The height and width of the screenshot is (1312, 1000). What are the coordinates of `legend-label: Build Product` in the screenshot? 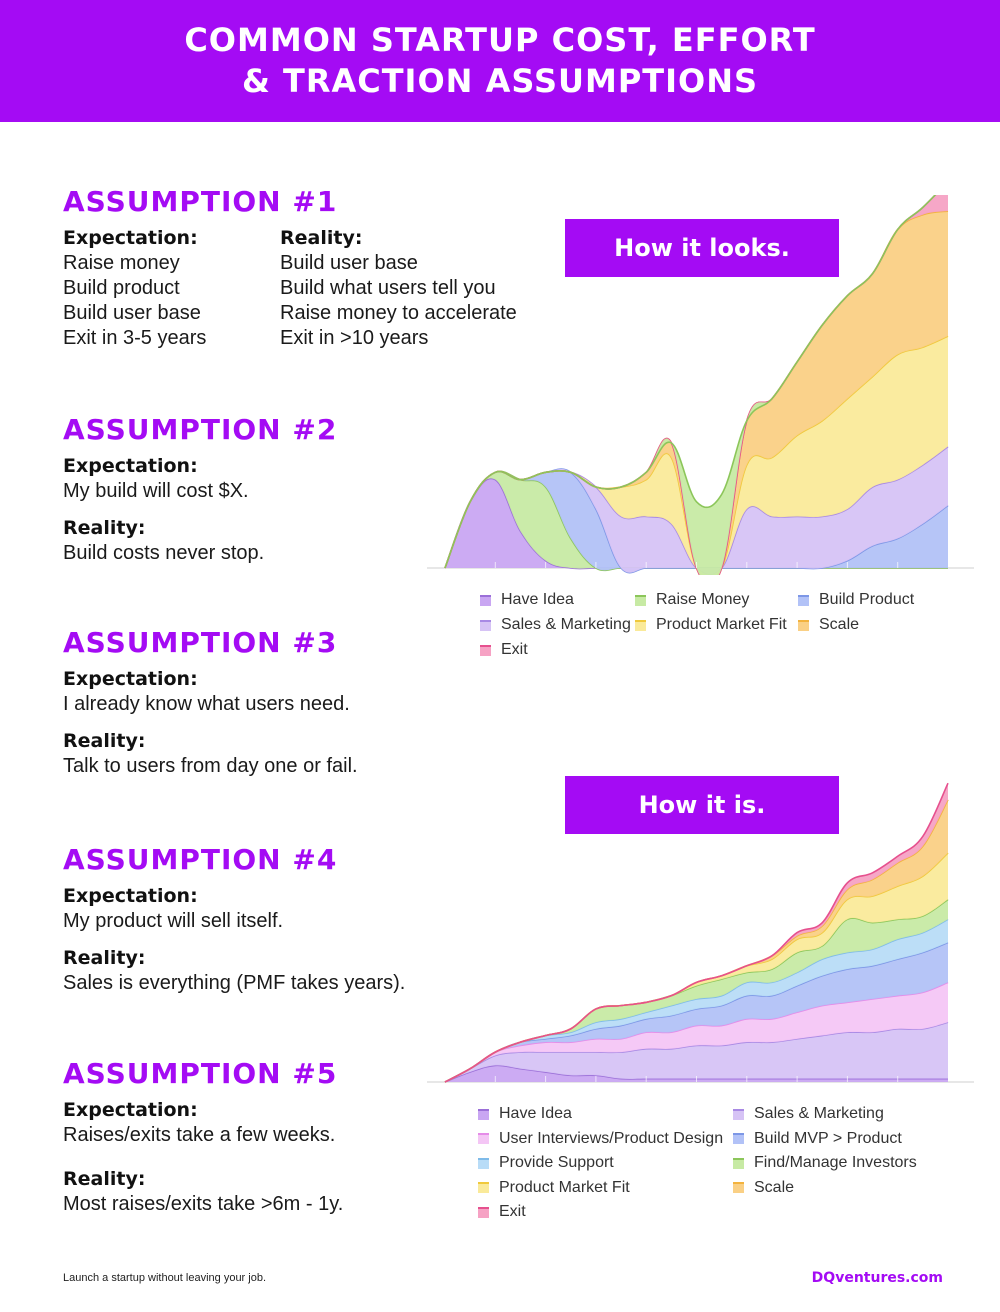 It's located at (867, 599).